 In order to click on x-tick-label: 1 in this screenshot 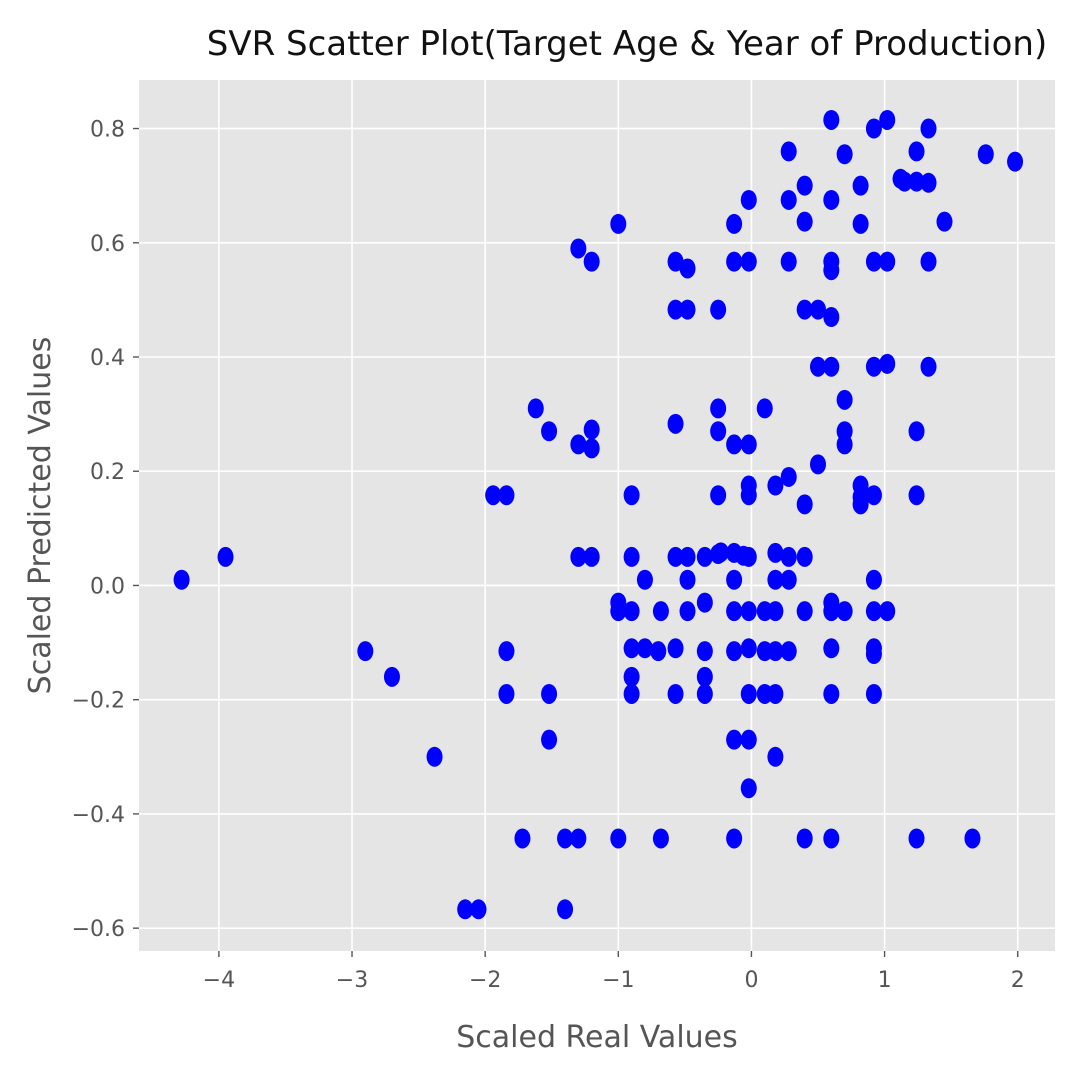, I will do `click(885, 980)`.